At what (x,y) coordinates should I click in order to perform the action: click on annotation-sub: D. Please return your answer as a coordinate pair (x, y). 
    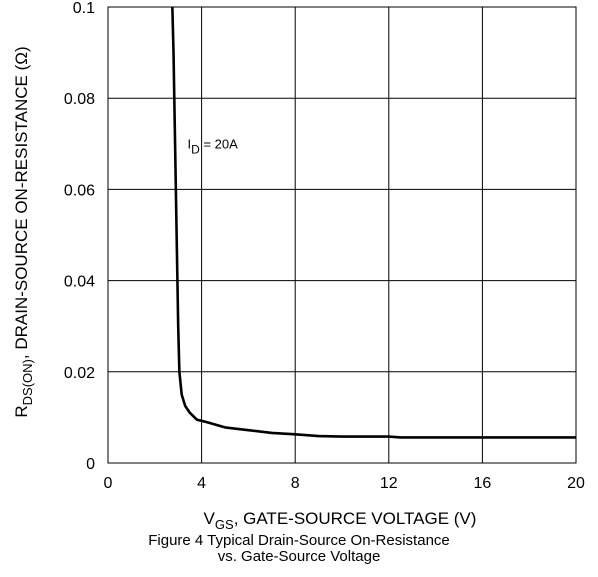
    Looking at the image, I should click on (195, 149).